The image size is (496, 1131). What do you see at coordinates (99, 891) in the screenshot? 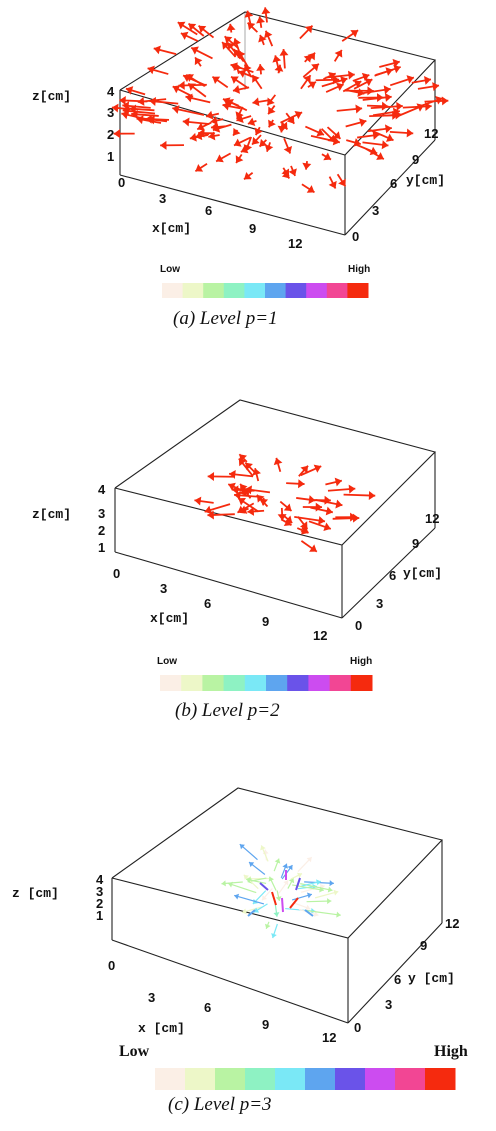
I see `z-tick-c-3: 3` at bounding box center [99, 891].